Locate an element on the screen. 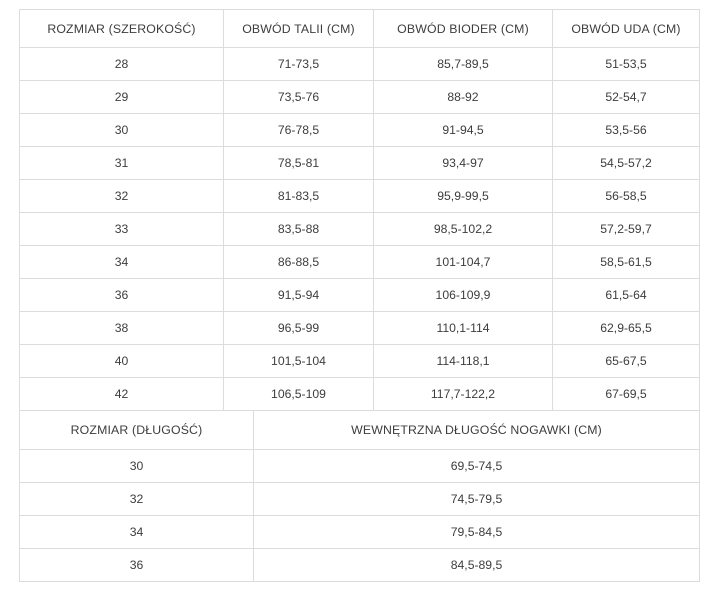 The height and width of the screenshot is (593, 720). cell-thigh: 67-69,5 is located at coordinates (626, 394).